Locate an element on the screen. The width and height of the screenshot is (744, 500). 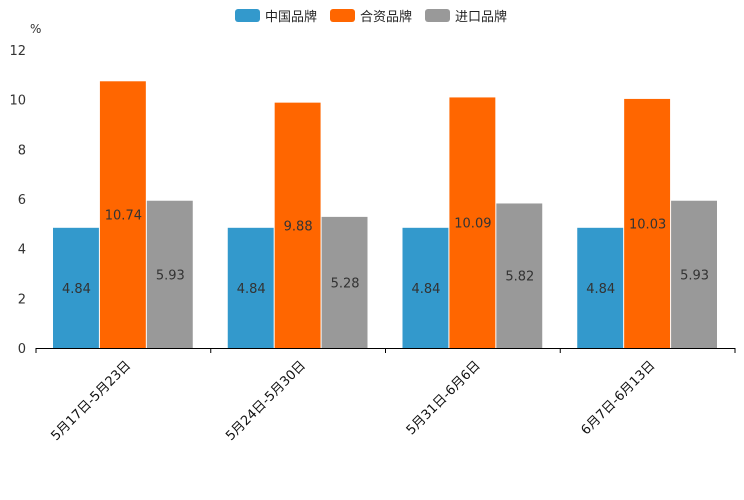
y-tick-label: 8 is located at coordinates (22, 150).